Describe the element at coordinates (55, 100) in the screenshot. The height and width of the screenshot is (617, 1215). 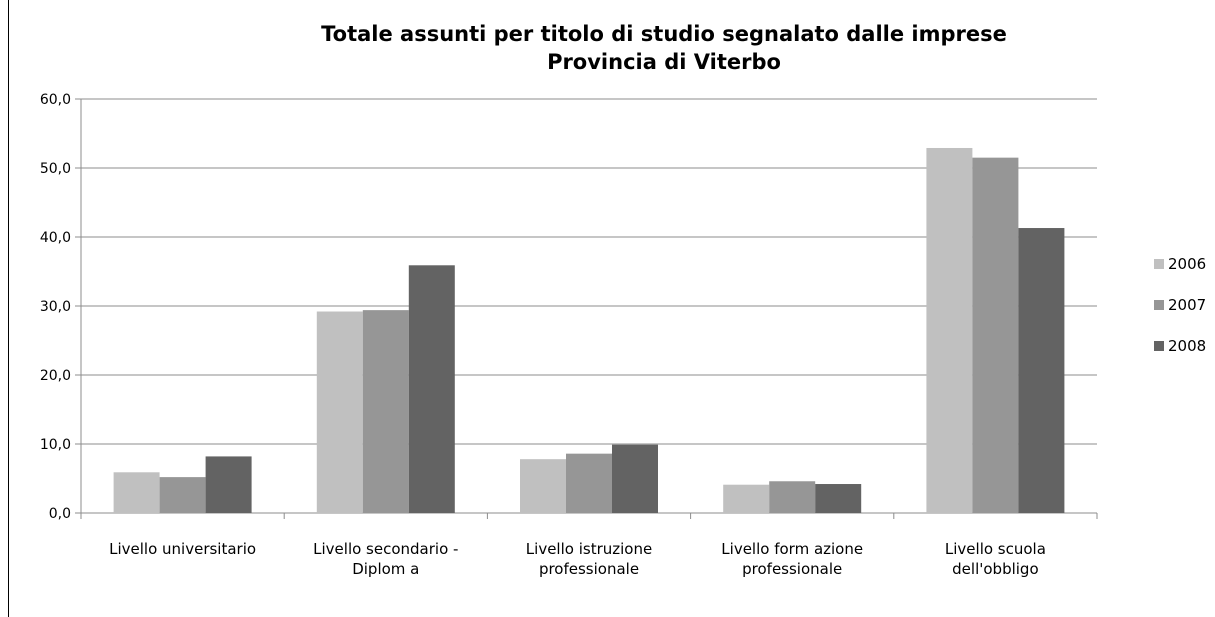
I see `y-tick-label: 60,0` at that location.